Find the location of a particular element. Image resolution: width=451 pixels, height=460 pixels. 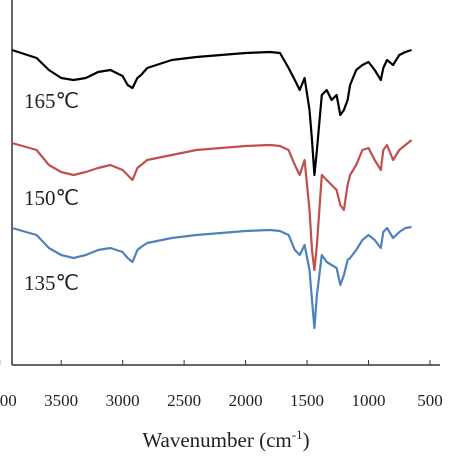

x-axis-label: Wavenumber (cm-1) is located at coordinates (225, 439).